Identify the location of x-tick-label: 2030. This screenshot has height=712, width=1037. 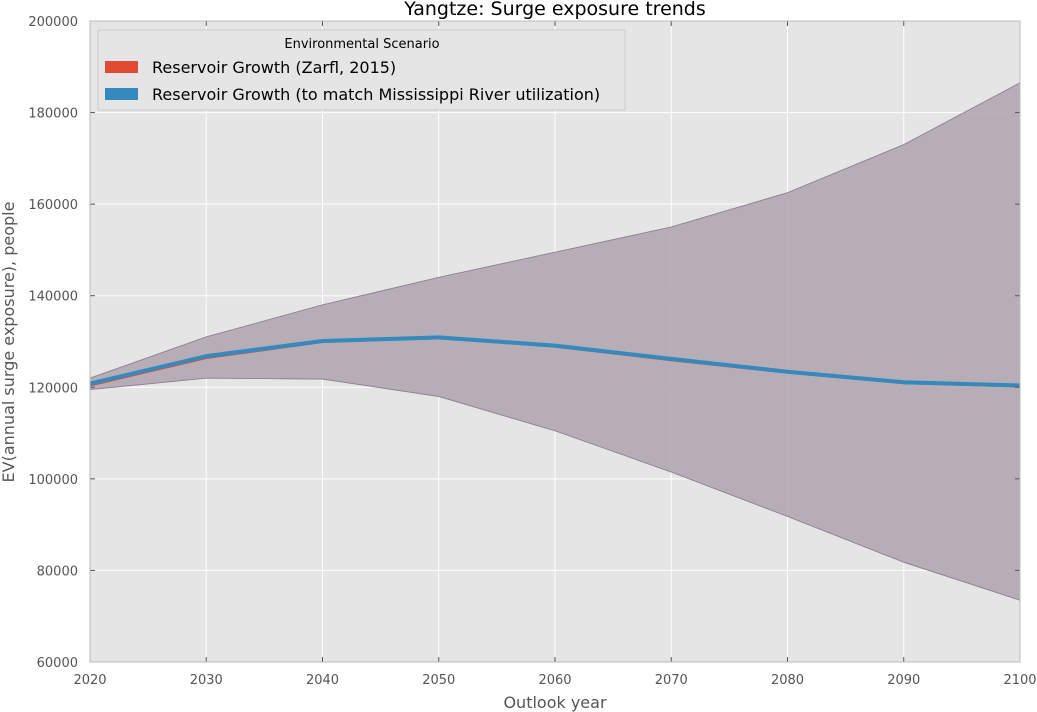
(206, 680).